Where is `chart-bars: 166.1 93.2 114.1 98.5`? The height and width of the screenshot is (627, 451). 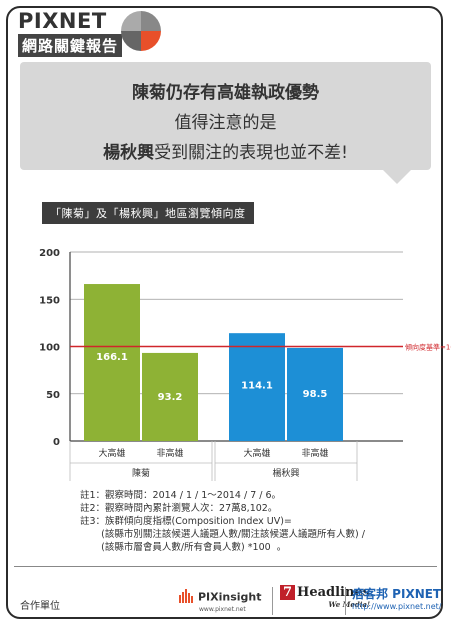
chart-bars: 166.1 93.2 114.1 98.5 is located at coordinates (213, 362).